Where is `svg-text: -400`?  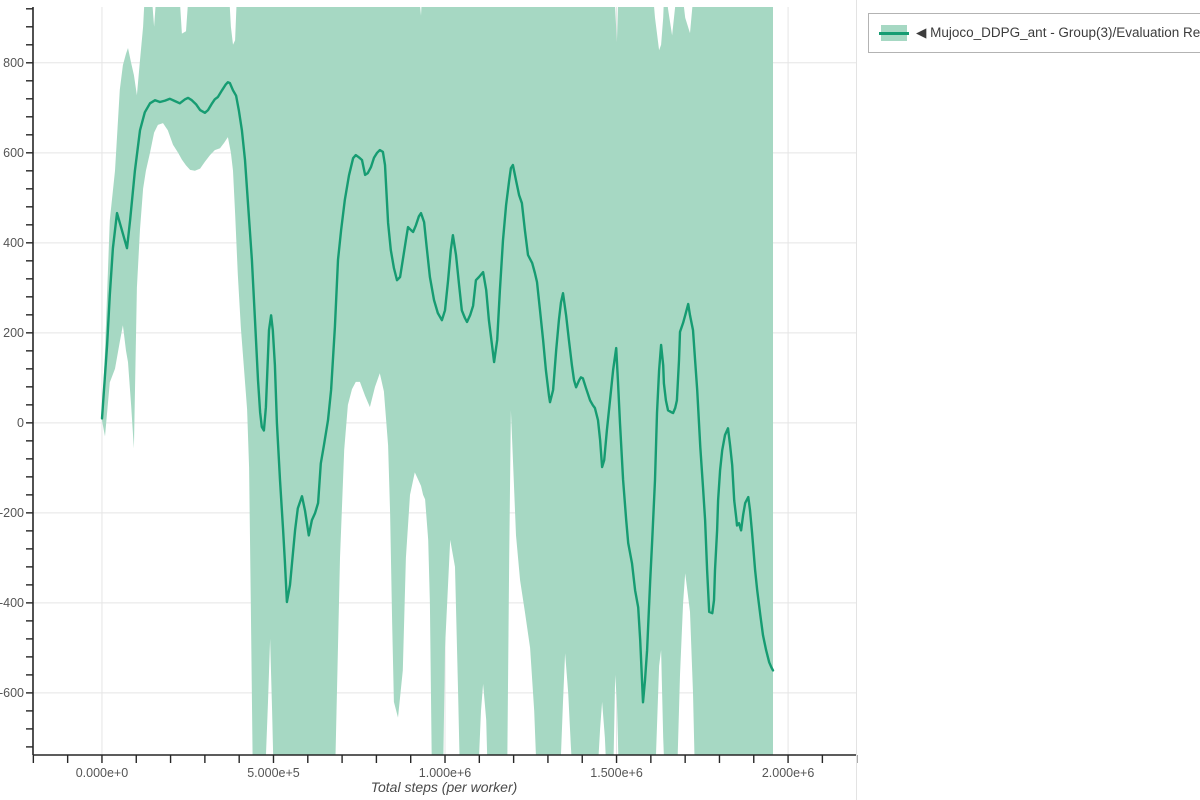 svg-text: -400 is located at coordinates (12, 603).